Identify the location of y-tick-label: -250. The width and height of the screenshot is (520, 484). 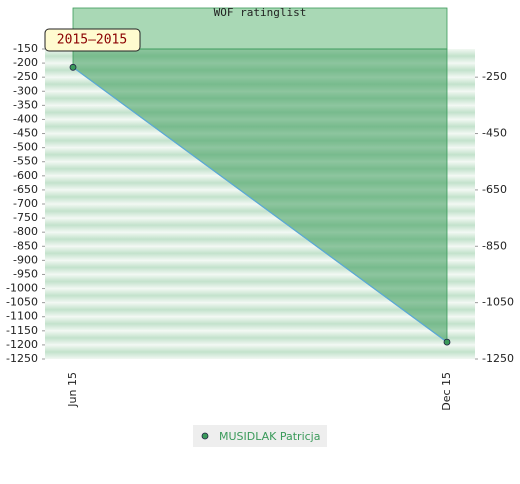
(25, 76).